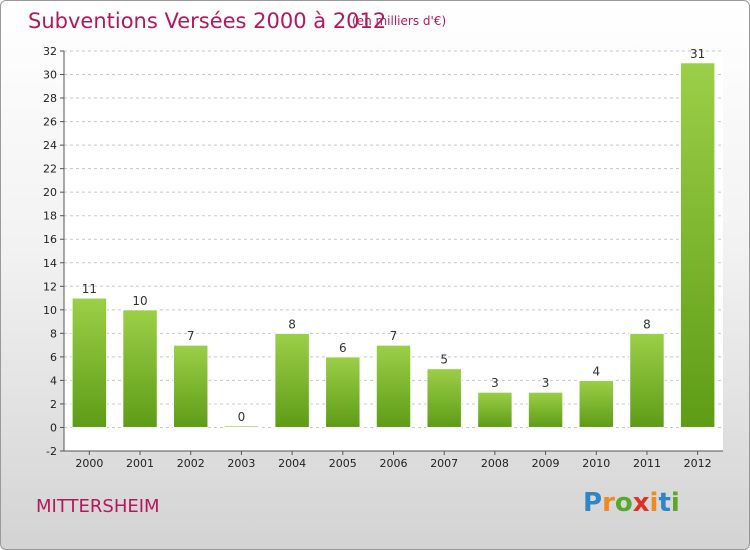 This screenshot has height=550, width=750. What do you see at coordinates (647, 463) in the screenshot?
I see `x-tick-label: 2011` at bounding box center [647, 463].